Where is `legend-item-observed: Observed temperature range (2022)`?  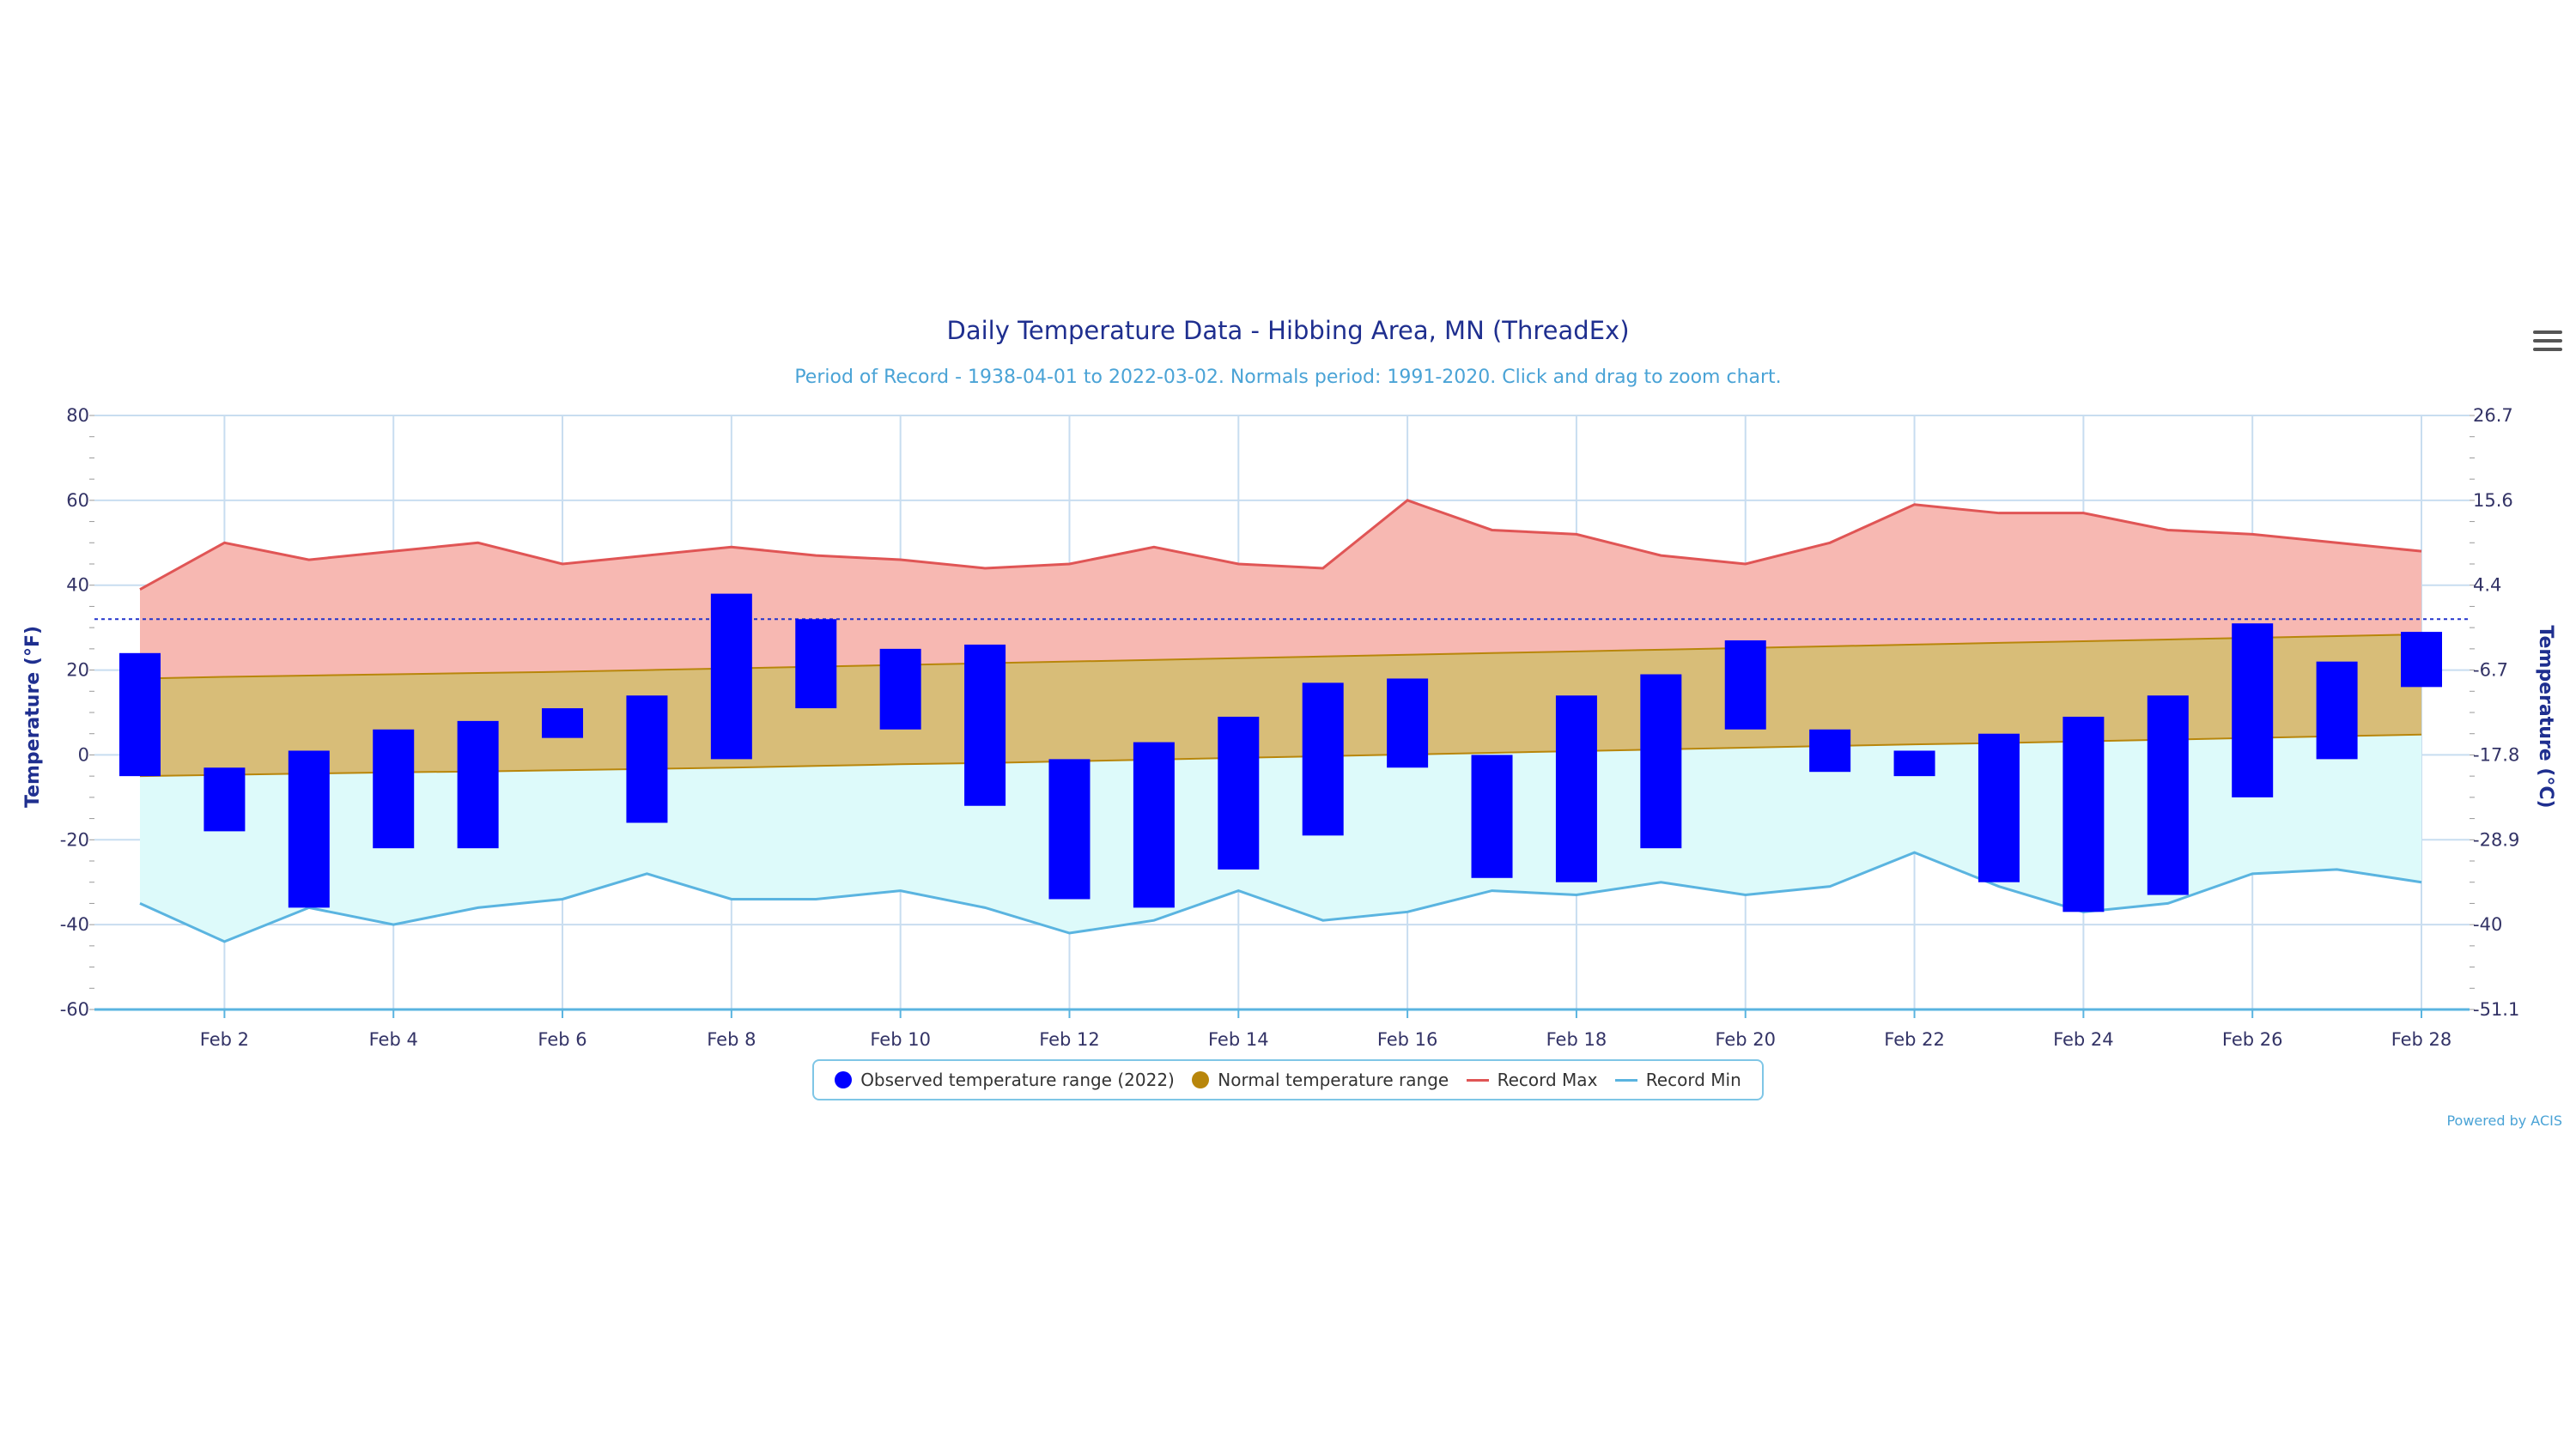 legend-item-observed: Observed temperature range (2022) is located at coordinates (1005, 1080).